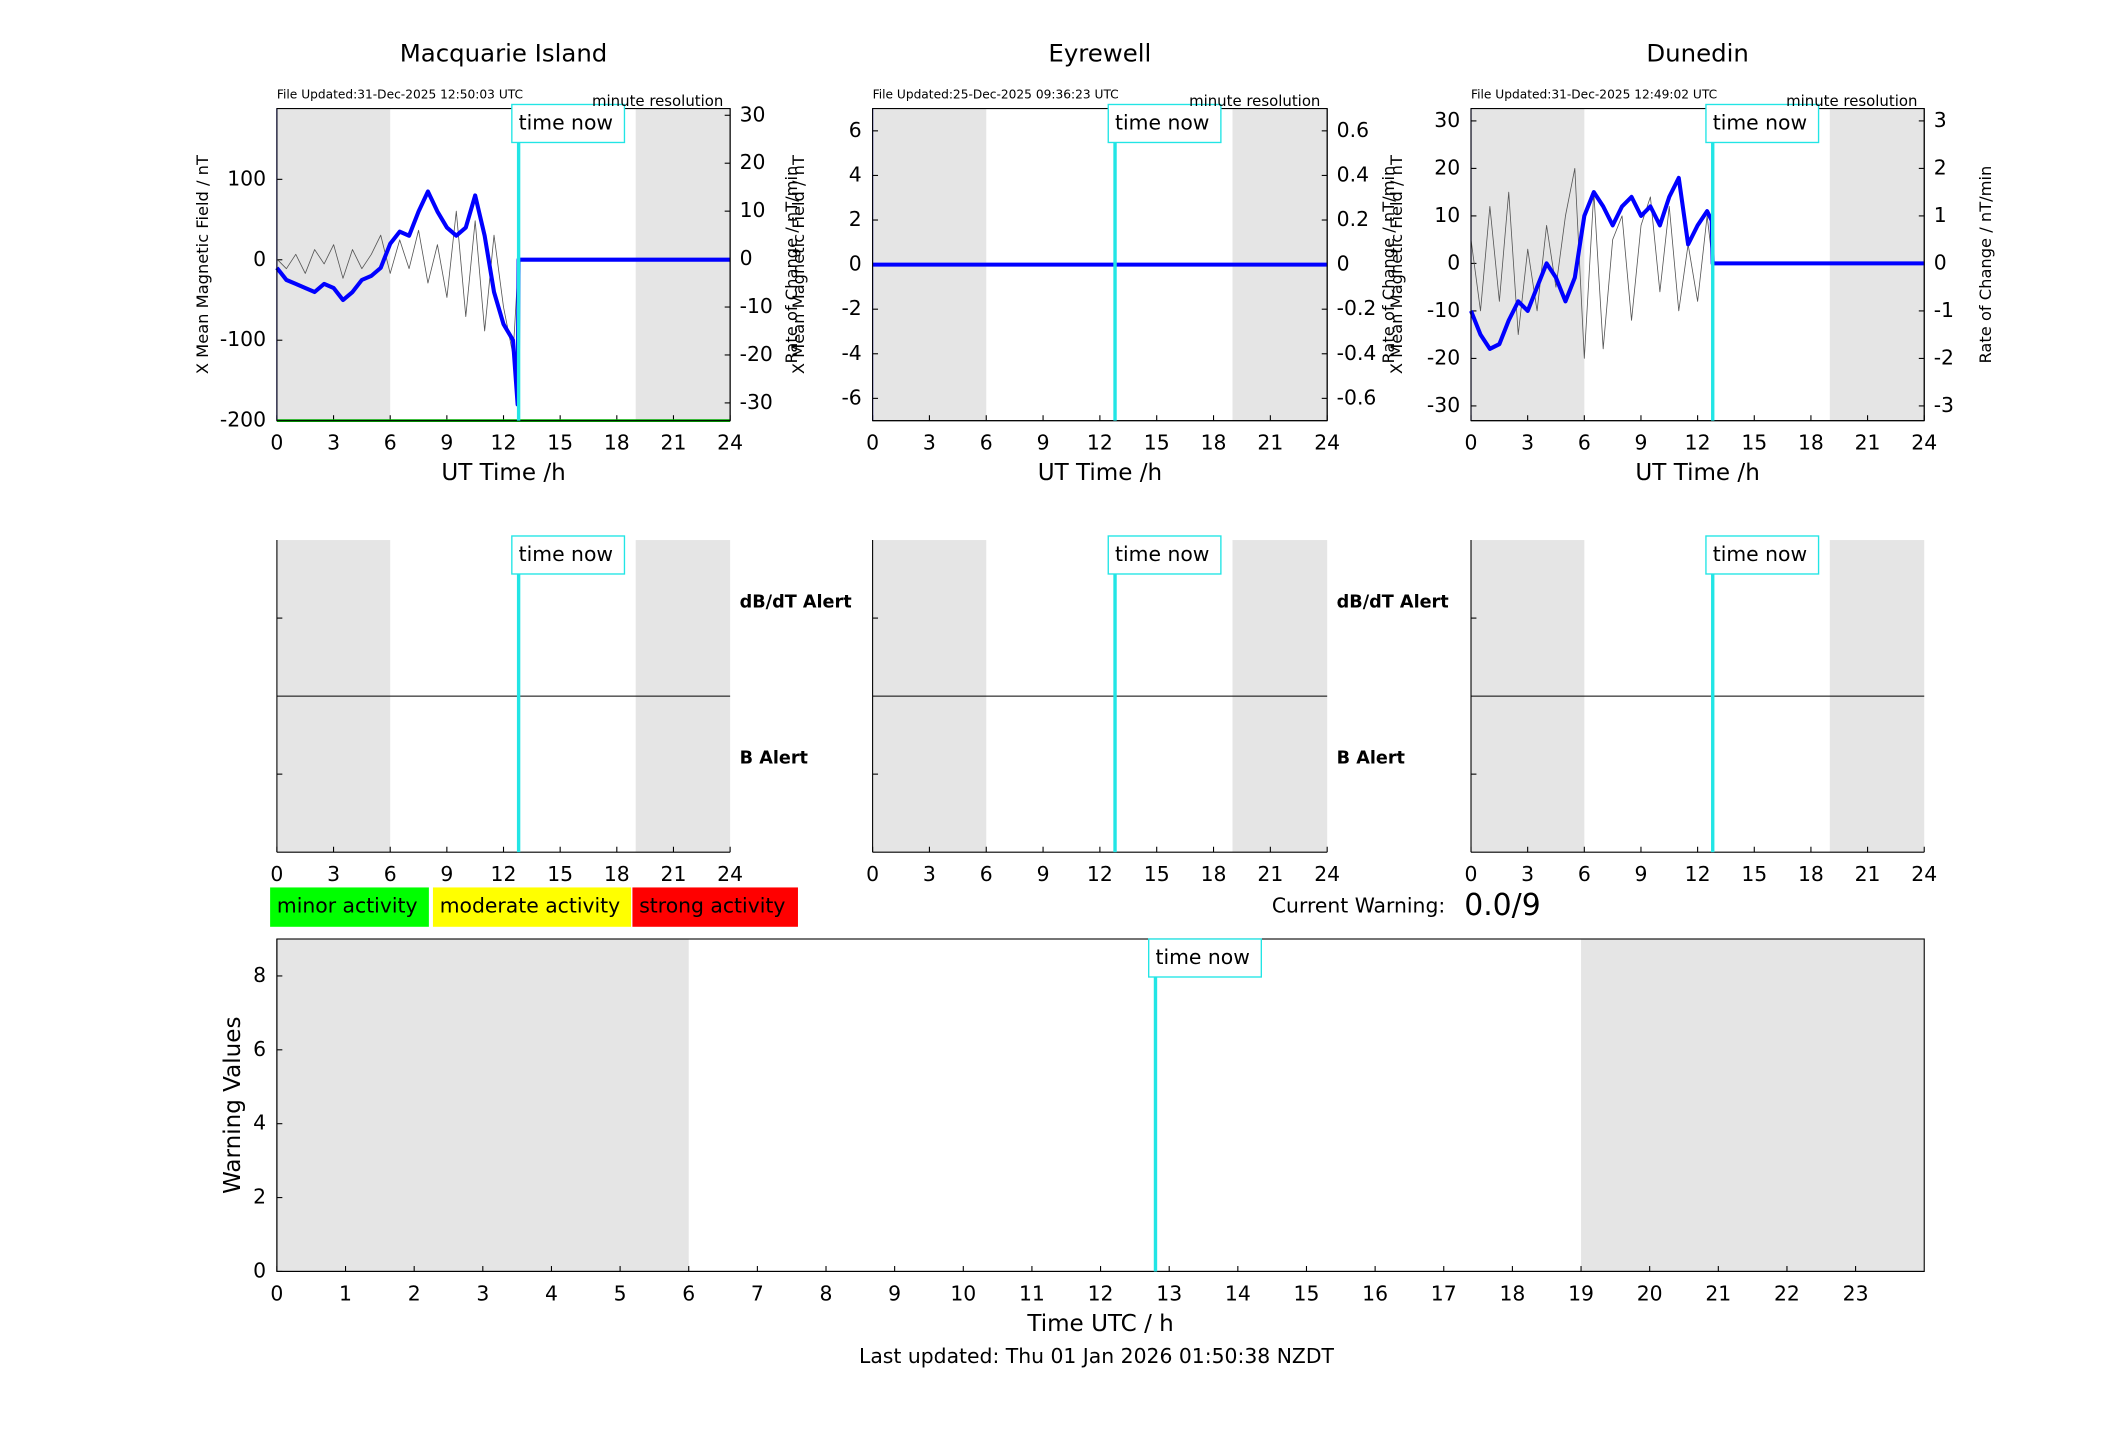 Image resolution: width=2117 pixels, height=1437 pixels. I want to click on file-updated: File Updated:25-Dec-2025 09:36:23 UTC, so click(996, 94).